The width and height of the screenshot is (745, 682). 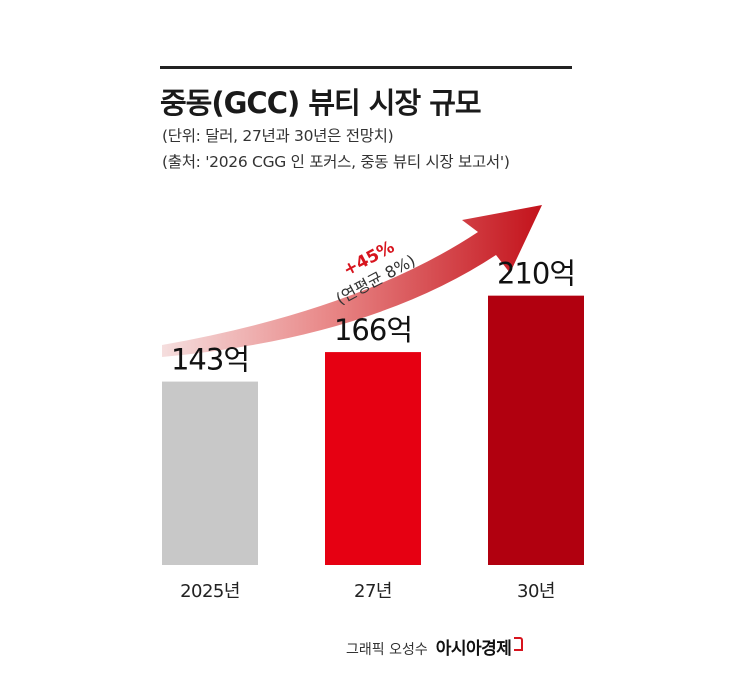 What do you see at coordinates (473, 649) in the screenshot?
I see `brand-logo: 아시아경제` at bounding box center [473, 649].